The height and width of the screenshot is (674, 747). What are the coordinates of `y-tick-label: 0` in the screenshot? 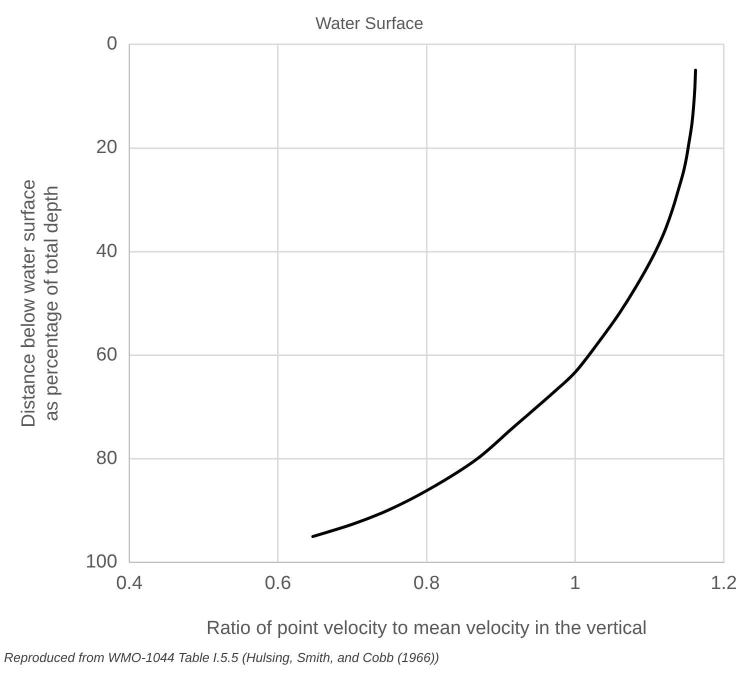 It's located at (112, 44).